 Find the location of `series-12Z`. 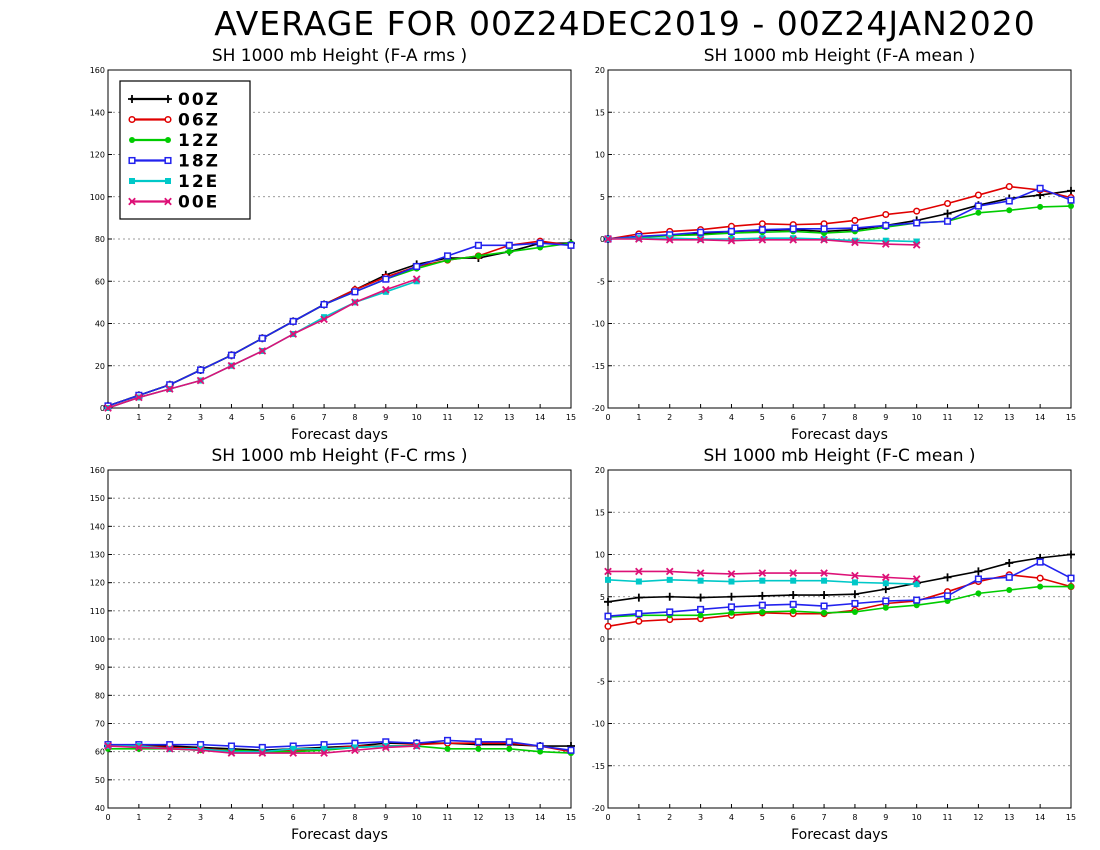

series-12Z is located at coordinates (839, 602).